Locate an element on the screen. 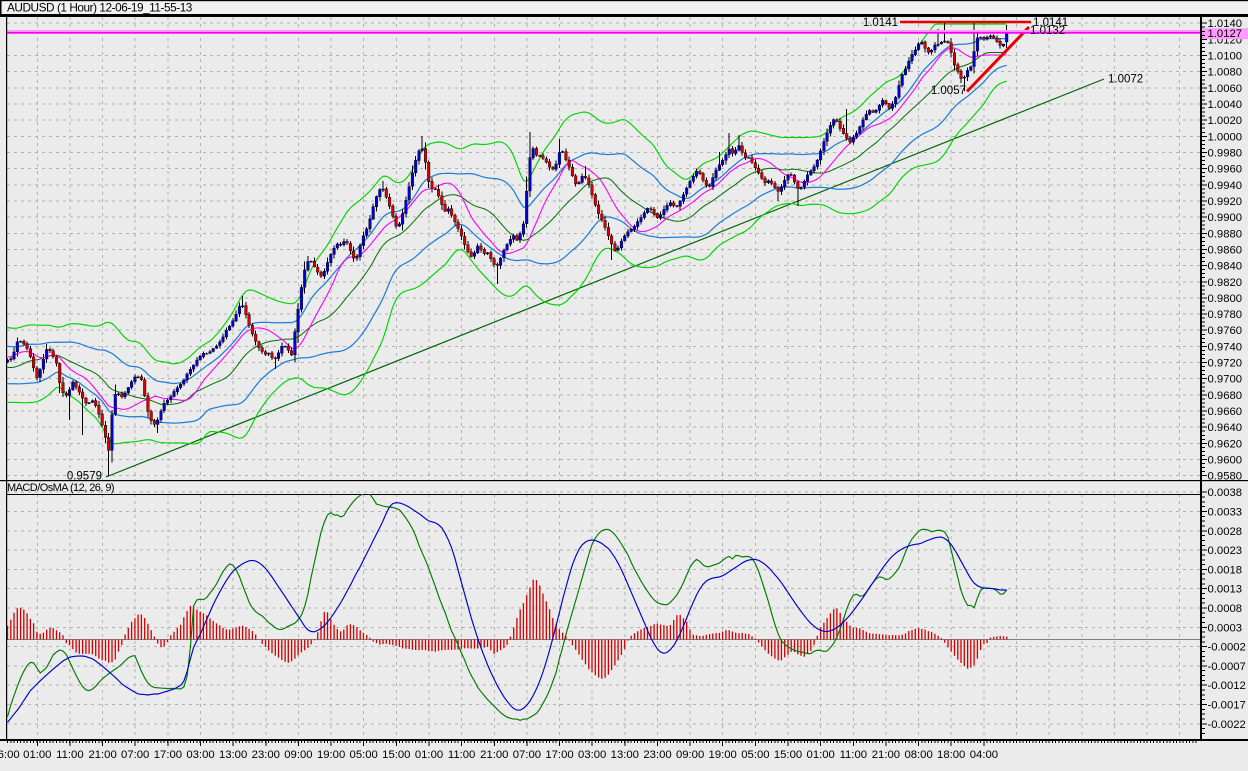 The height and width of the screenshot is (771, 1248). svg-text: 0.9880 is located at coordinates (1225, 234).